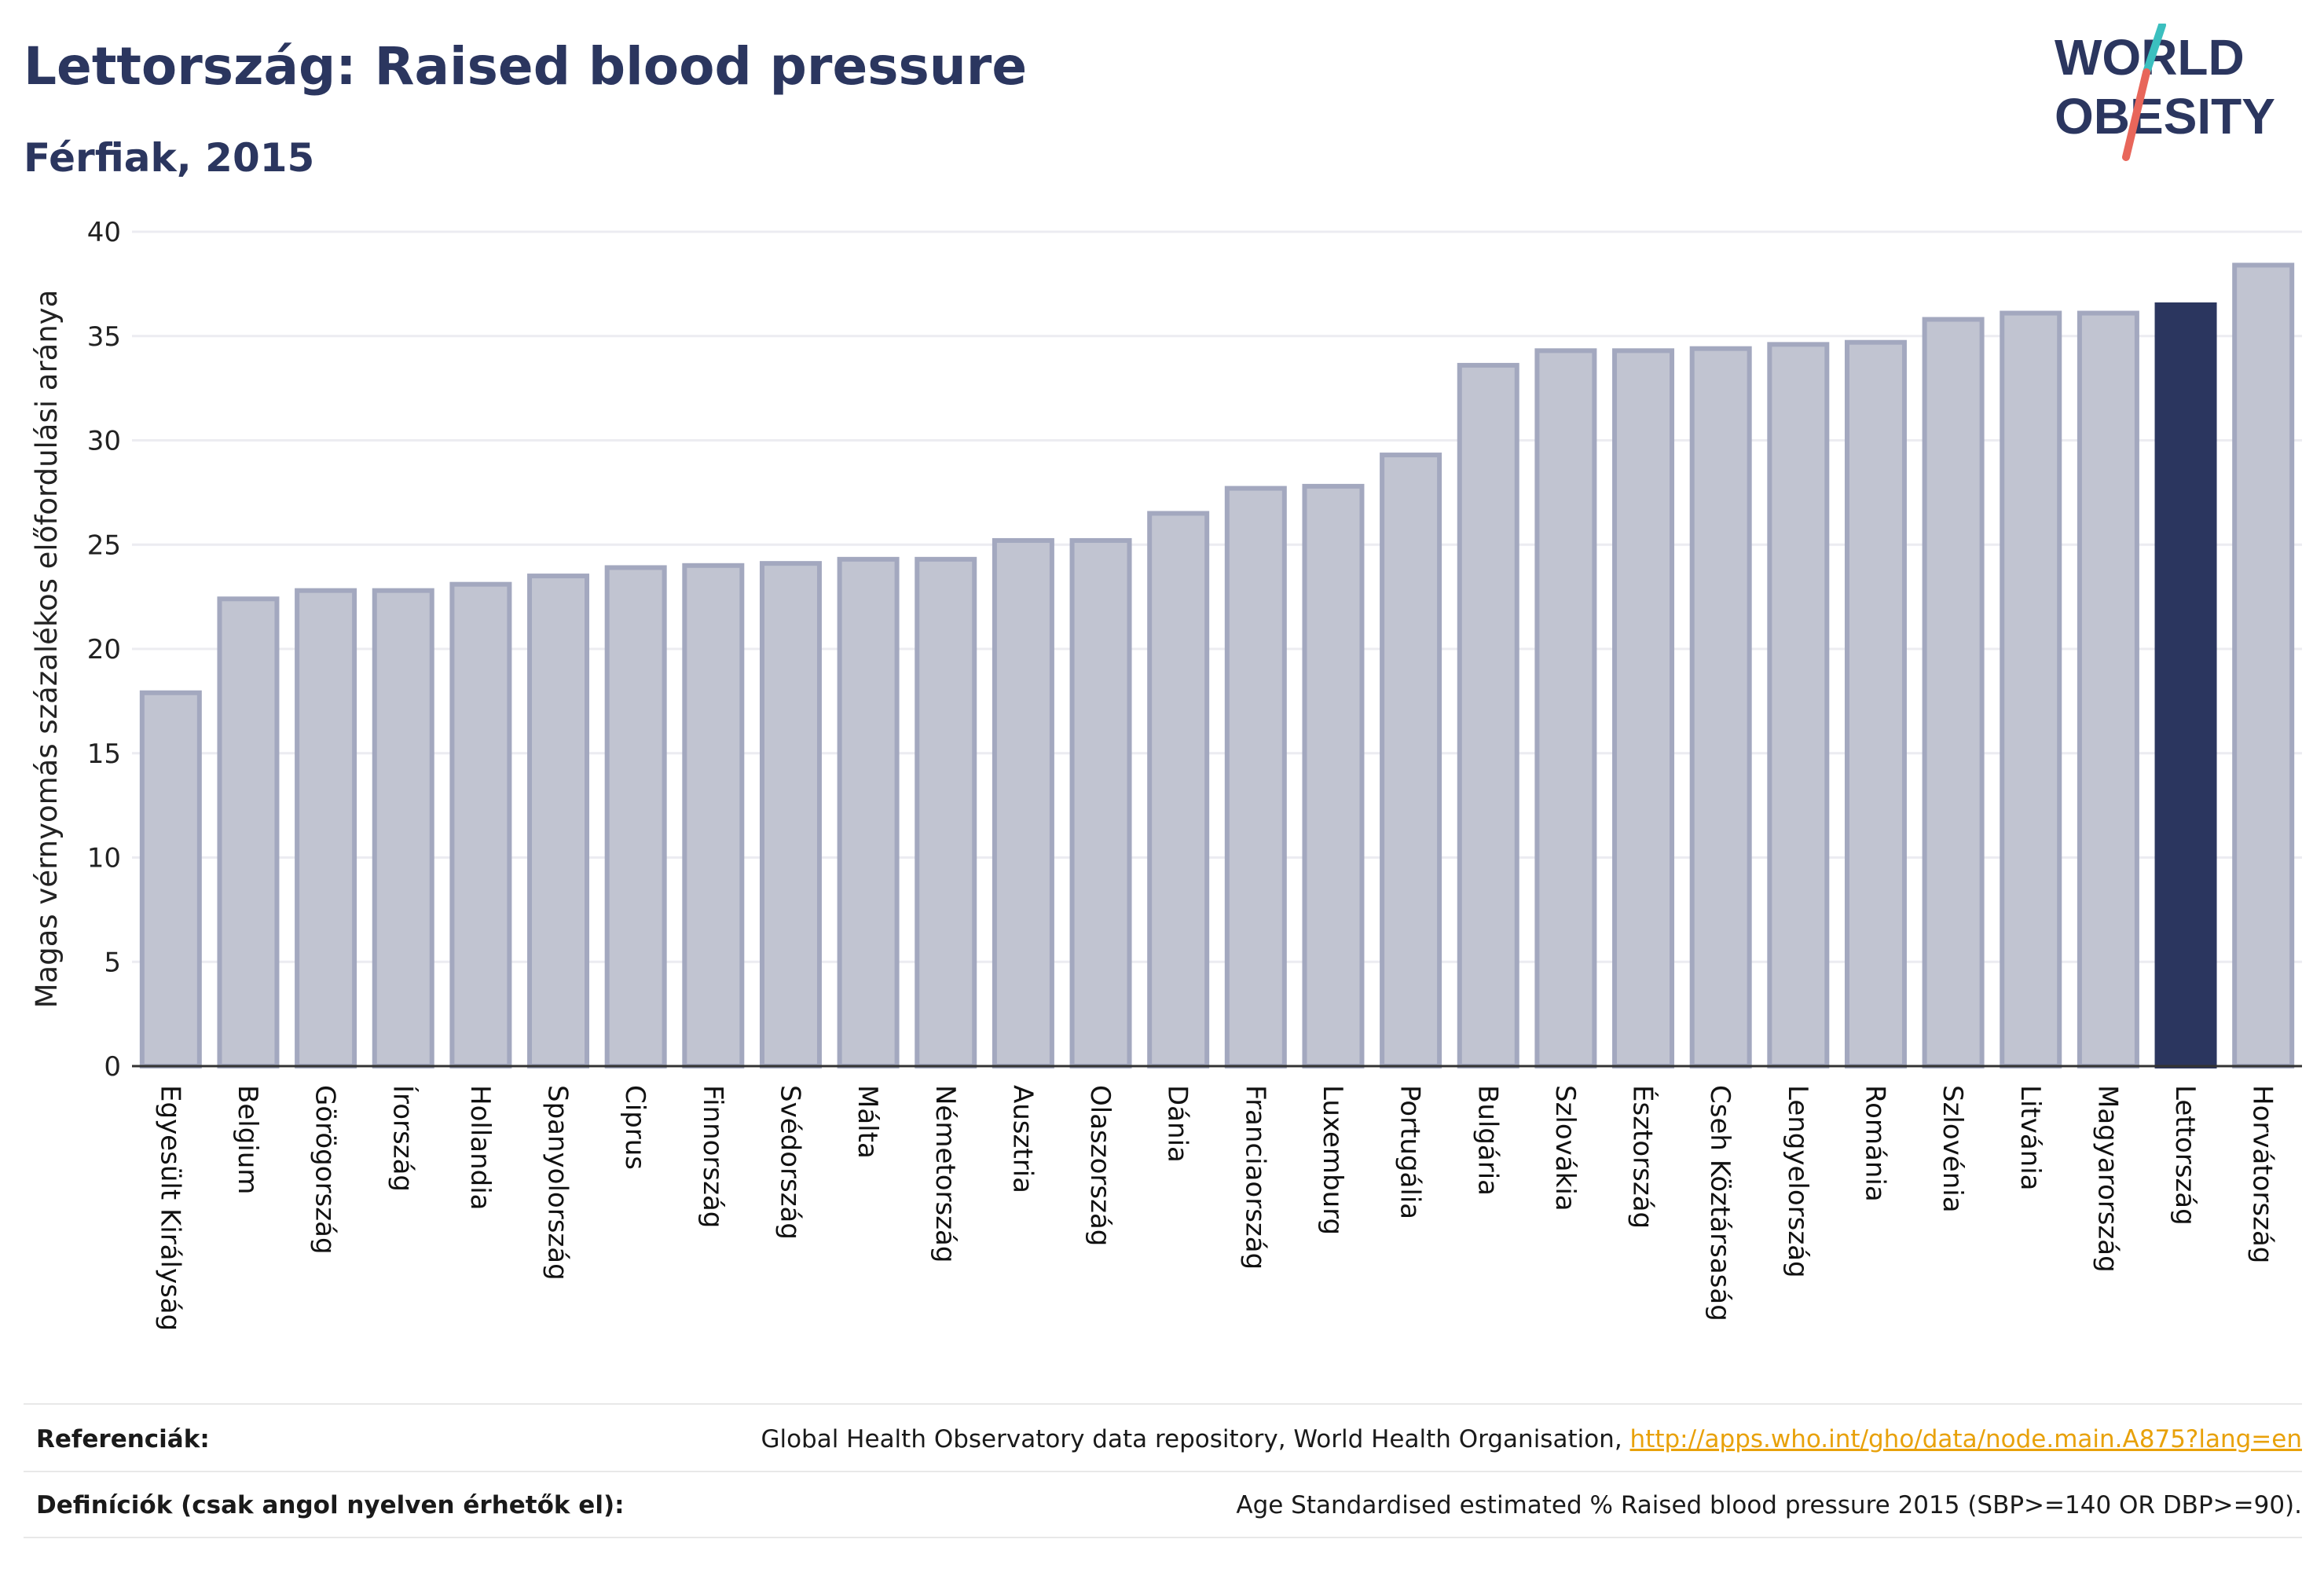  I want to click on y-tick-label: 30, so click(104, 441).